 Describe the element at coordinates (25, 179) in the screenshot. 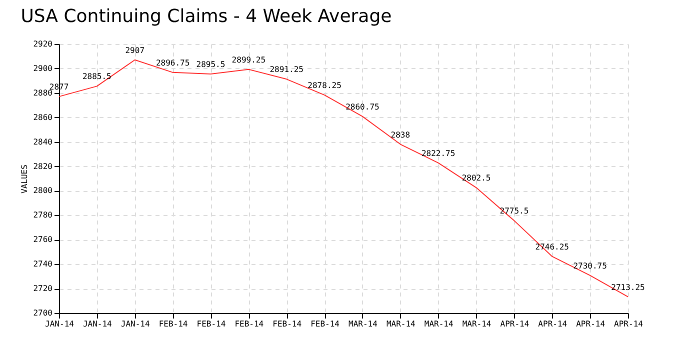

I see `y-axis-title: VALUES` at that location.